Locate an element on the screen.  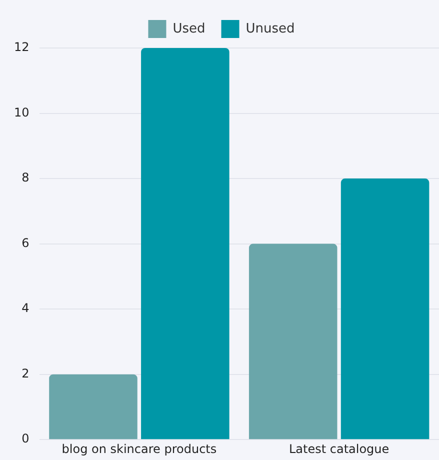
x-tick-label: Latest catalogue is located at coordinates (339, 449).